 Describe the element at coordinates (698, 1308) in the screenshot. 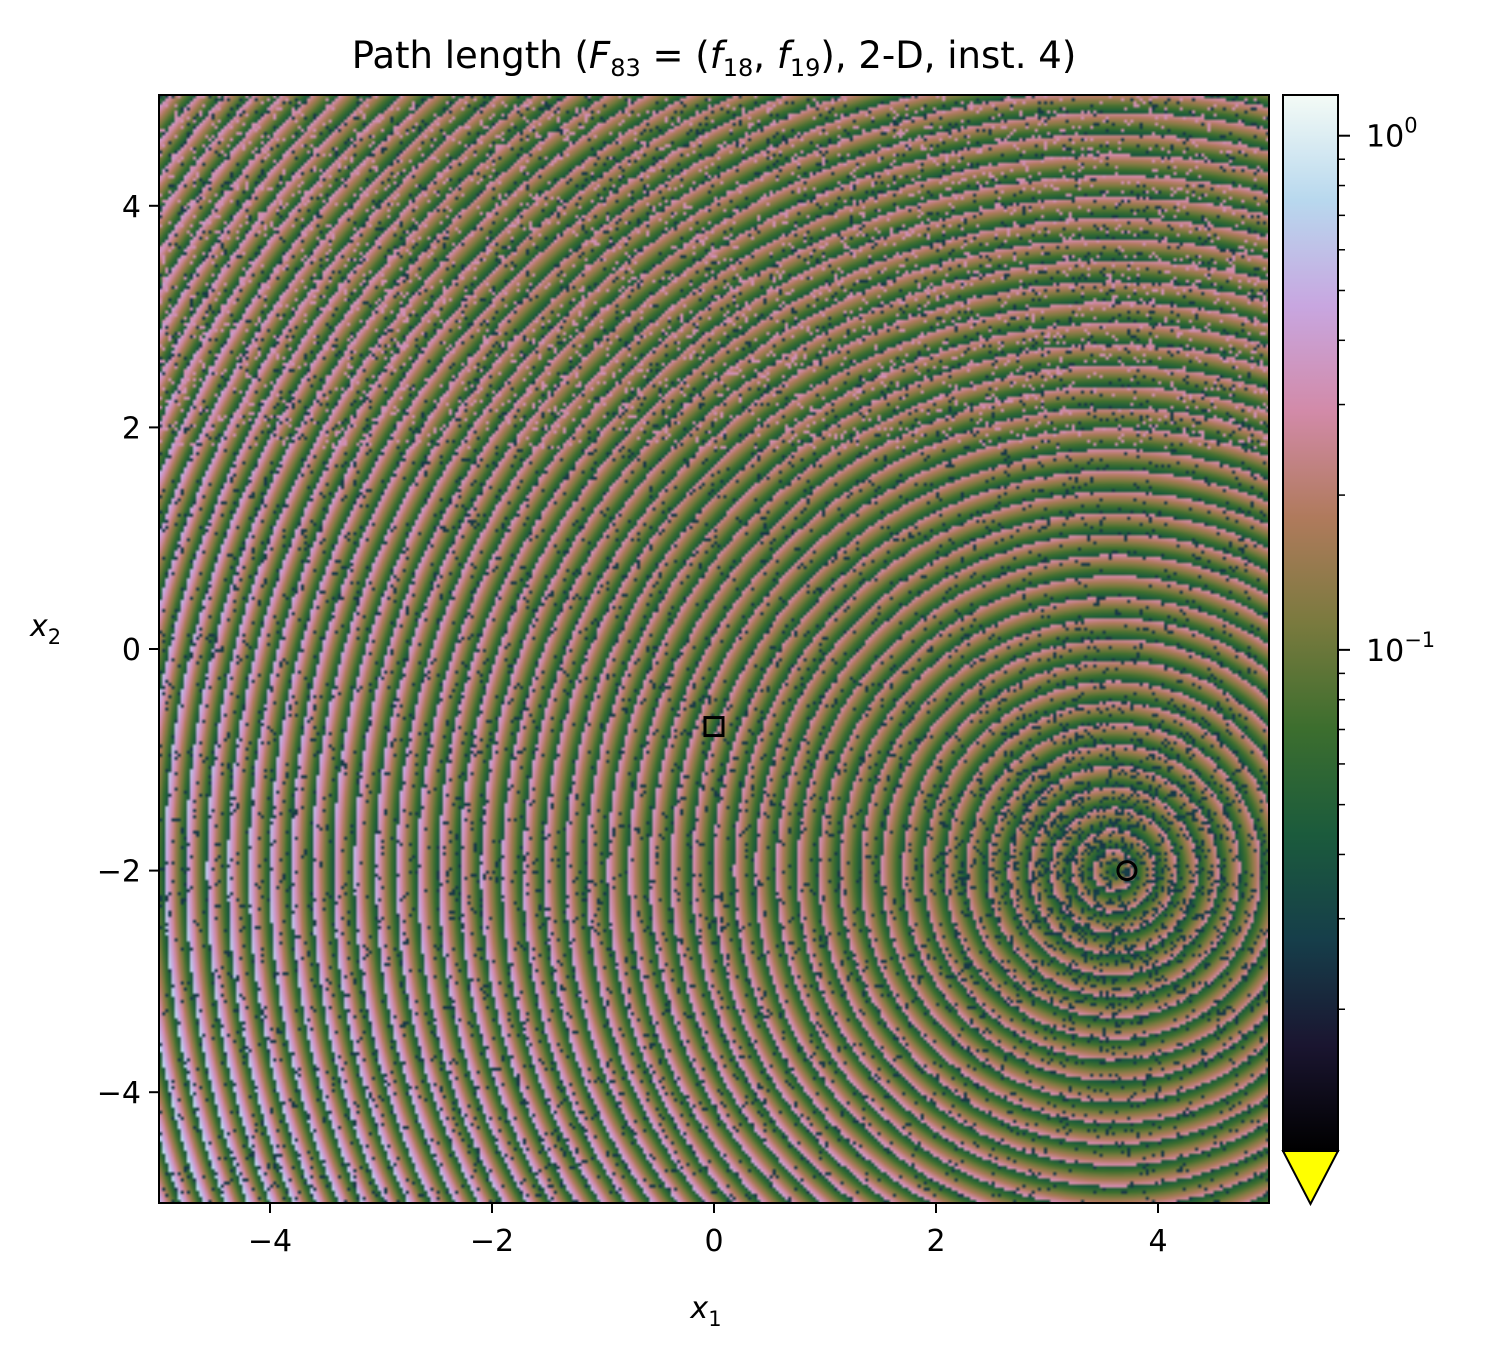

I see `x-axis-label-base: x` at that location.